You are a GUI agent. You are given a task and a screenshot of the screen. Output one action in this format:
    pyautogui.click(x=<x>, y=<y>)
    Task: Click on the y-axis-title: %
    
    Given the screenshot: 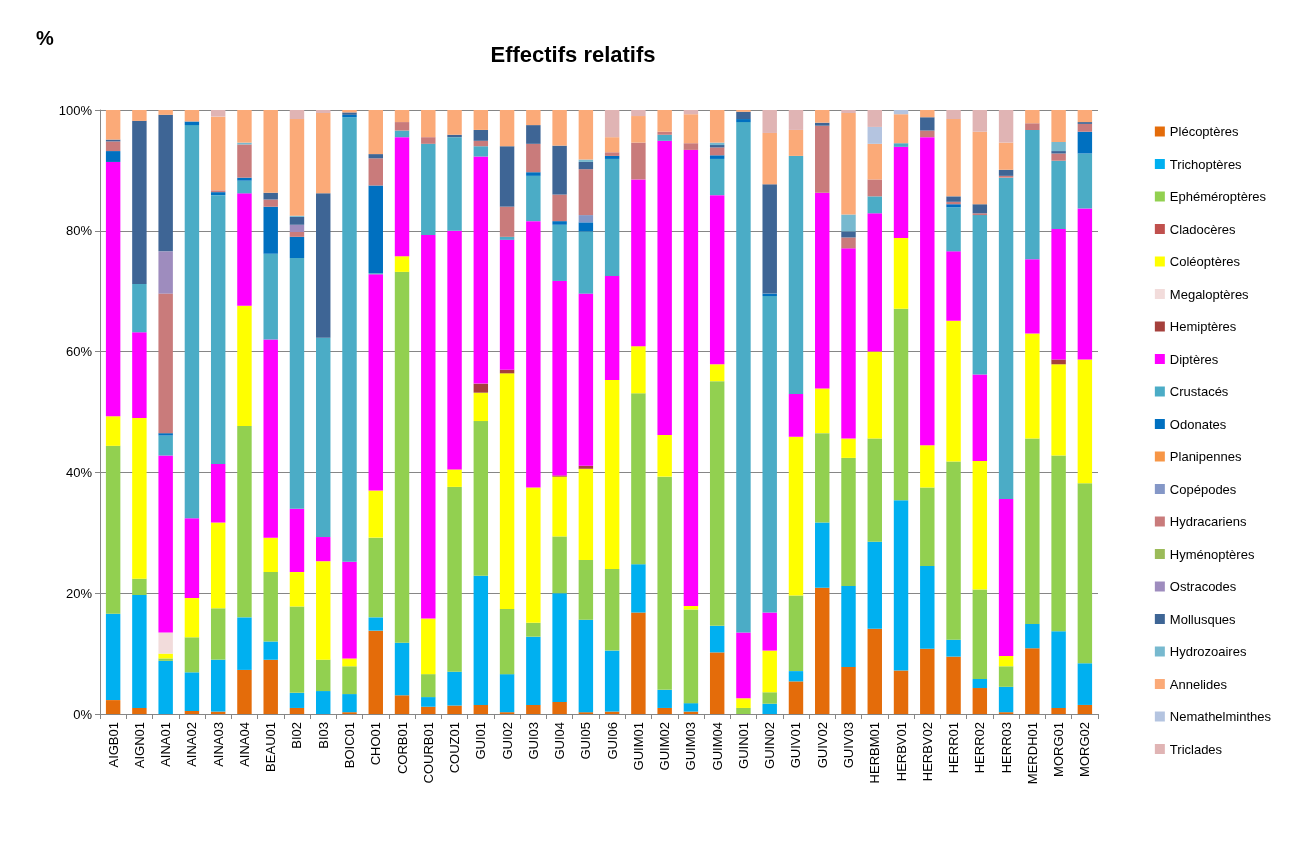 What is the action you would take?
    pyautogui.click(x=45, y=38)
    